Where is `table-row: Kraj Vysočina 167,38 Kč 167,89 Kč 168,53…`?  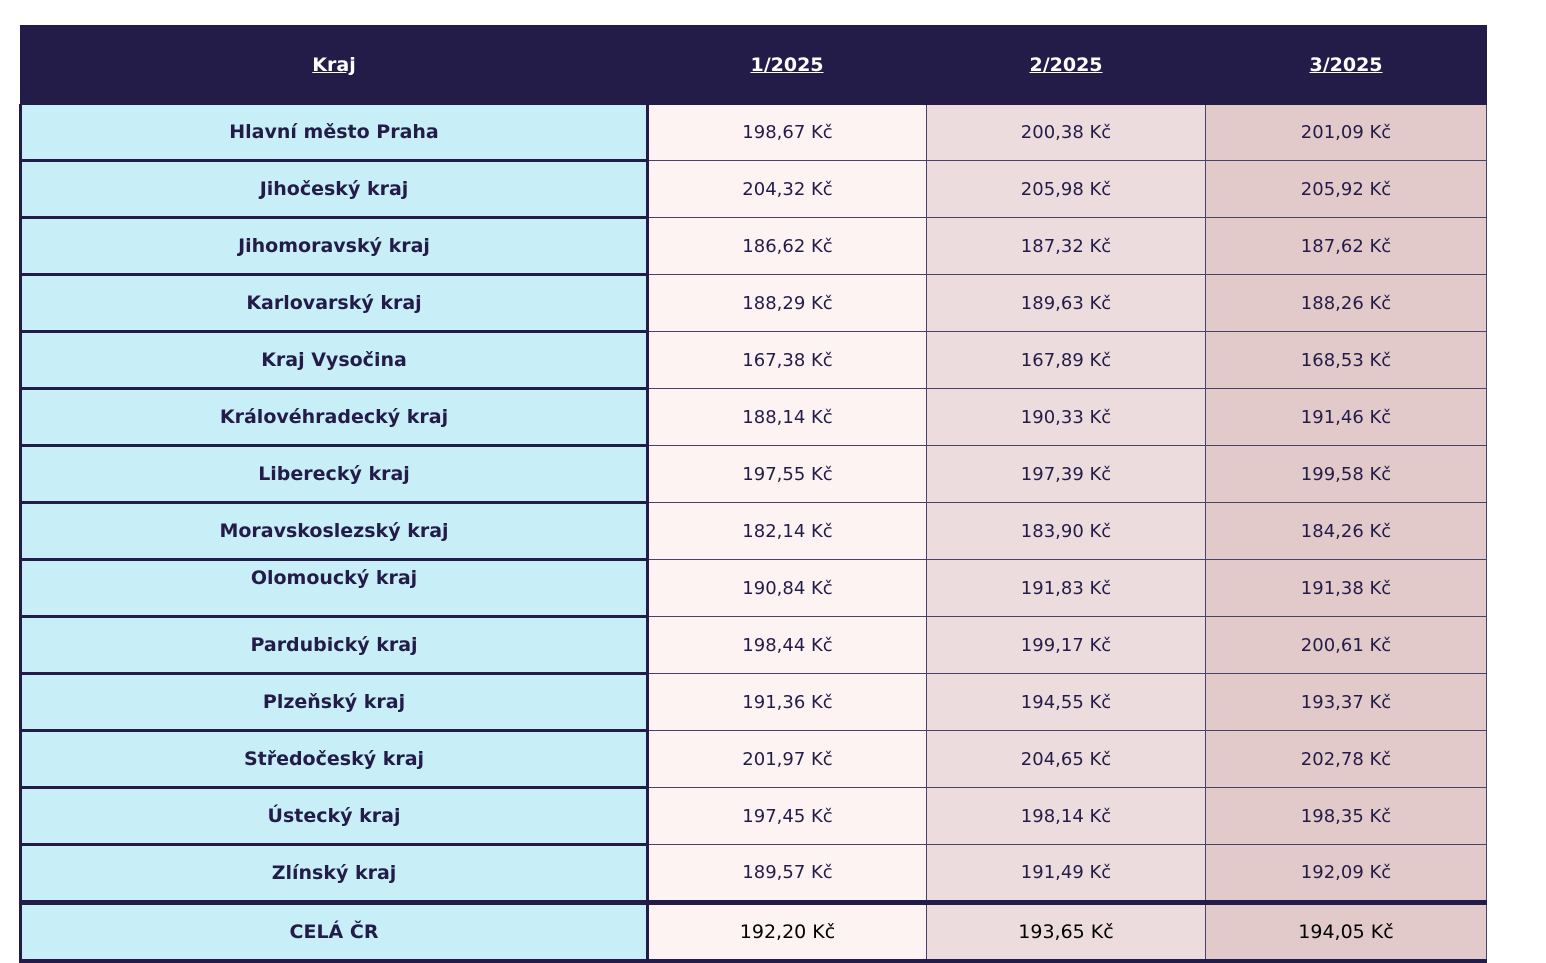 table-row: Kraj Vysočina 167,38 Kč 167,89 Kč 168,53… is located at coordinates (753, 360).